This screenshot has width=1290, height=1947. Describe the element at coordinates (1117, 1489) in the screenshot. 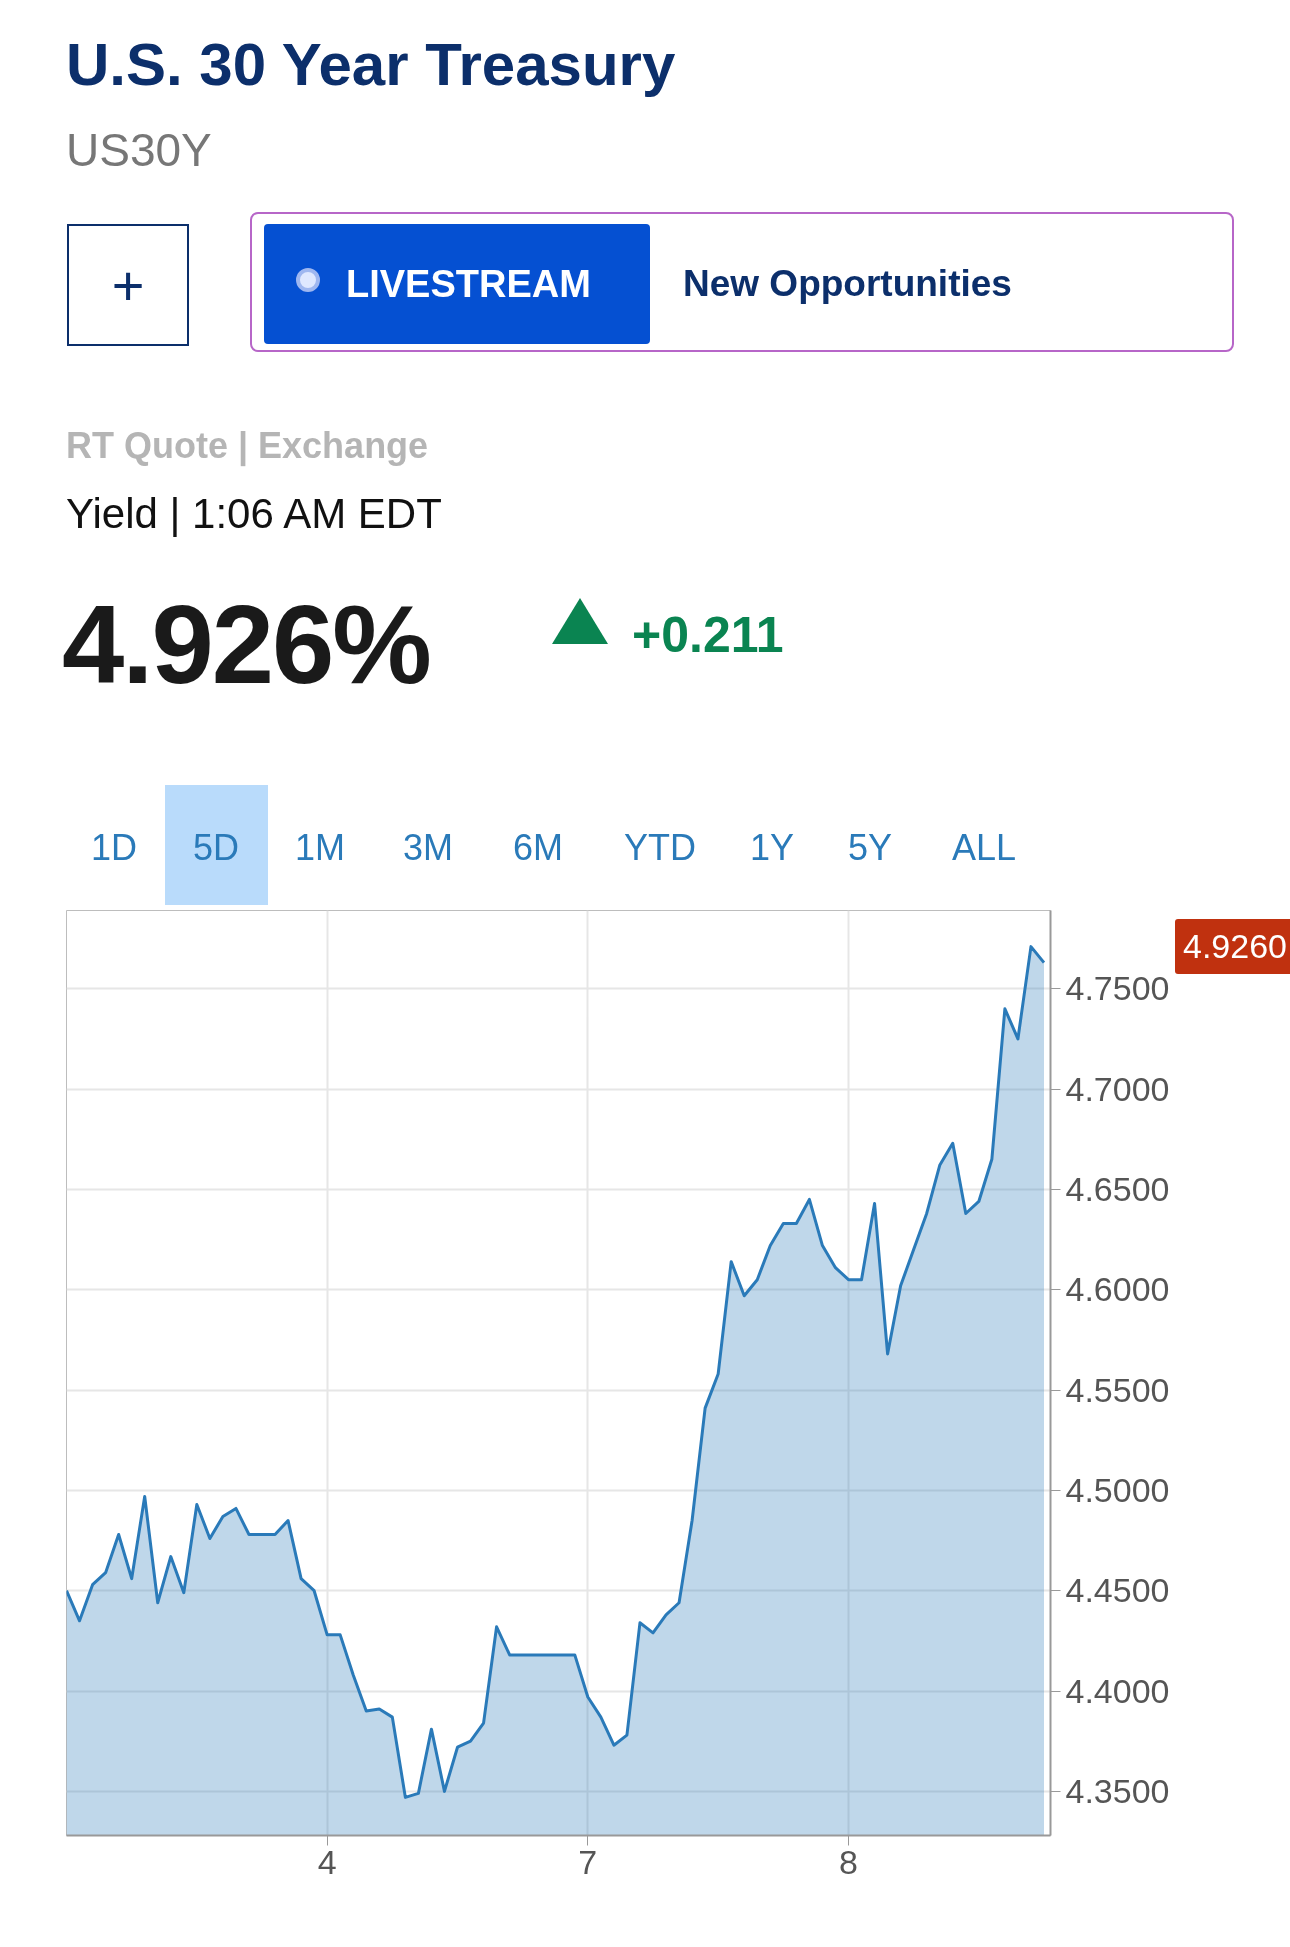

I see `y-tick-label: 4.5000` at that location.